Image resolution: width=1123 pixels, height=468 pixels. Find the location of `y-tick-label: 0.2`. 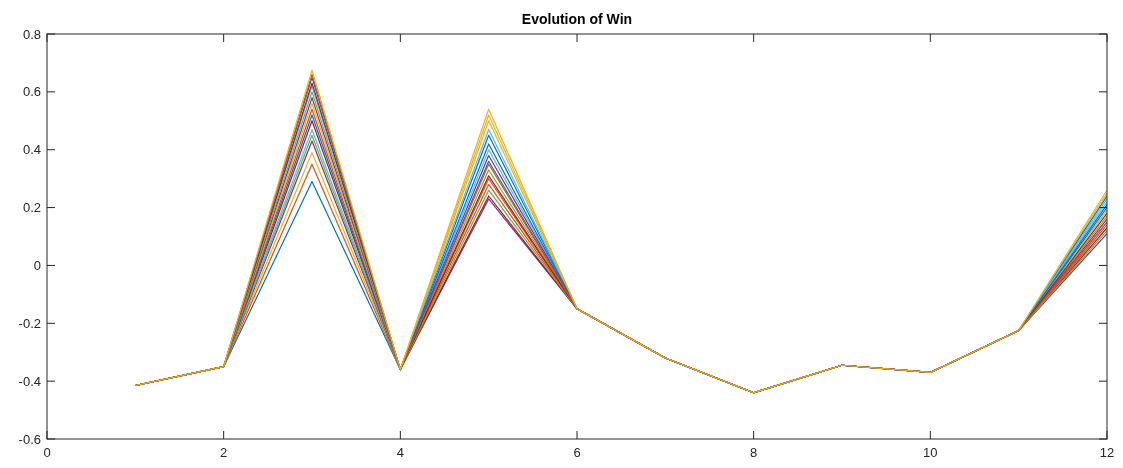

y-tick-label: 0.2 is located at coordinates (31, 208).